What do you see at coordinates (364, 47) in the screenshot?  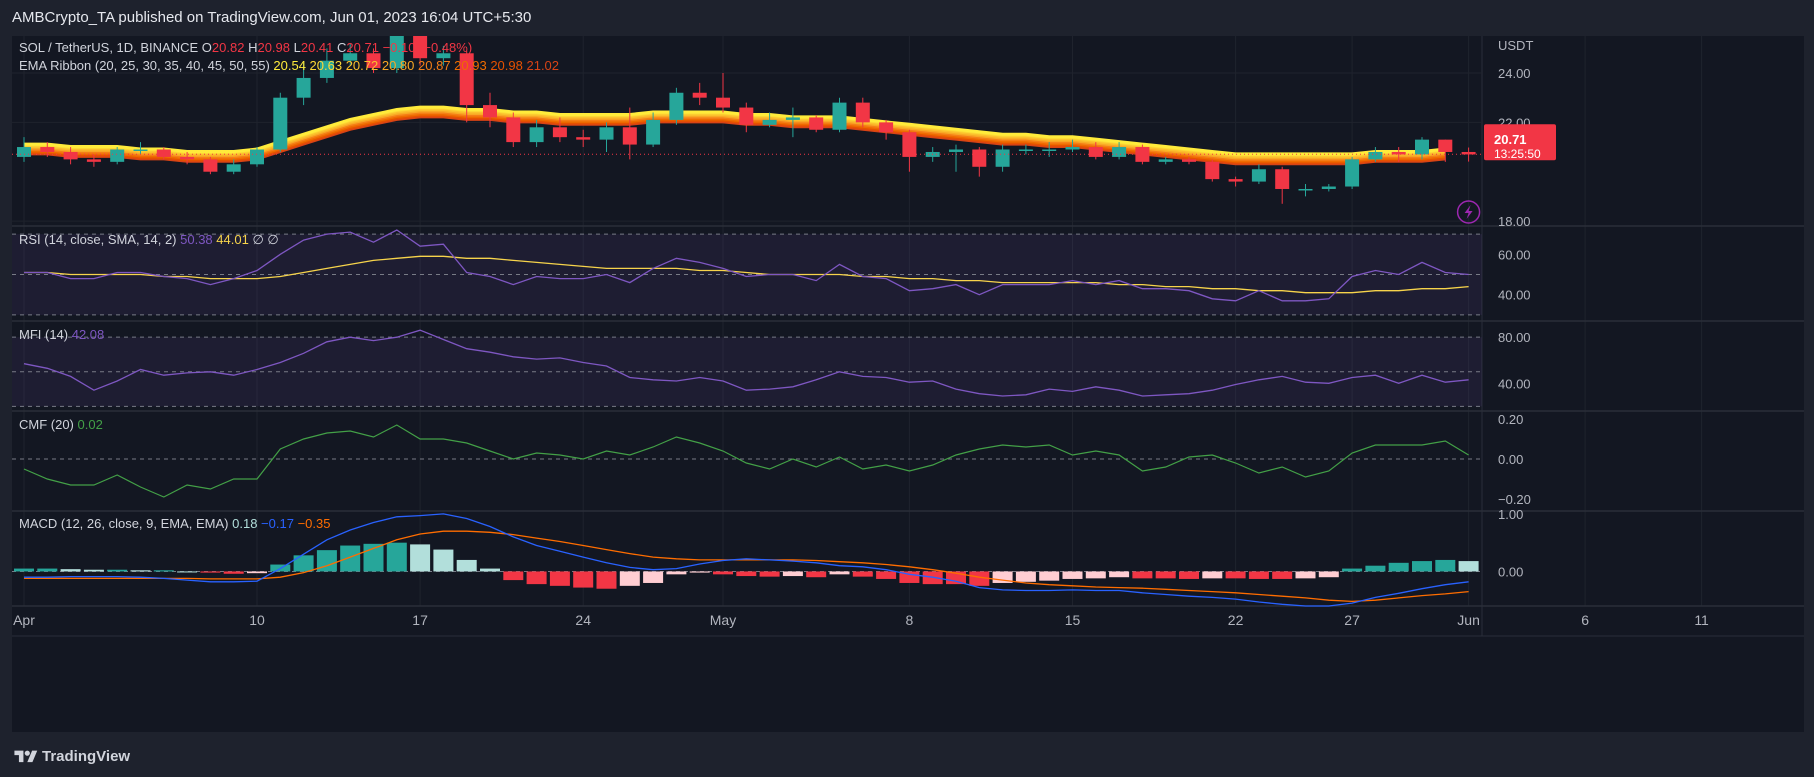 I see `legend-close: 20.71` at bounding box center [364, 47].